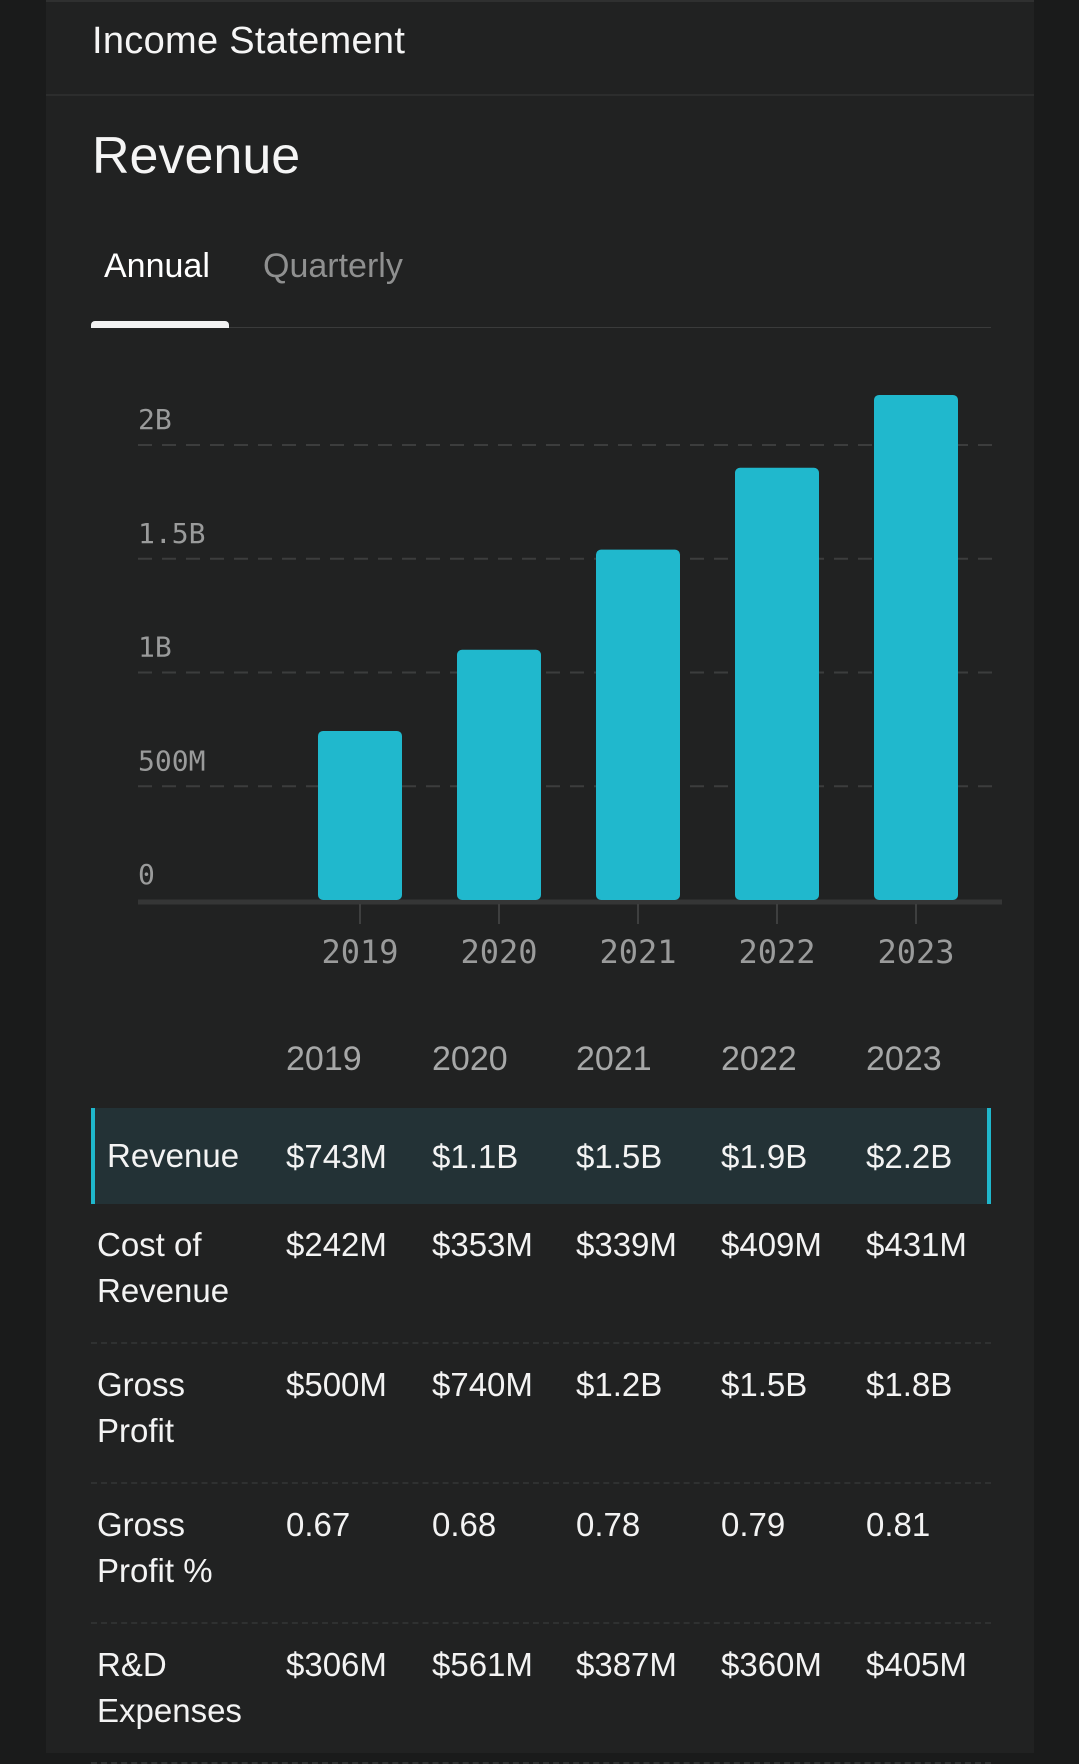  What do you see at coordinates (498, 952) in the screenshot?
I see `x-tick-label: 2020` at bounding box center [498, 952].